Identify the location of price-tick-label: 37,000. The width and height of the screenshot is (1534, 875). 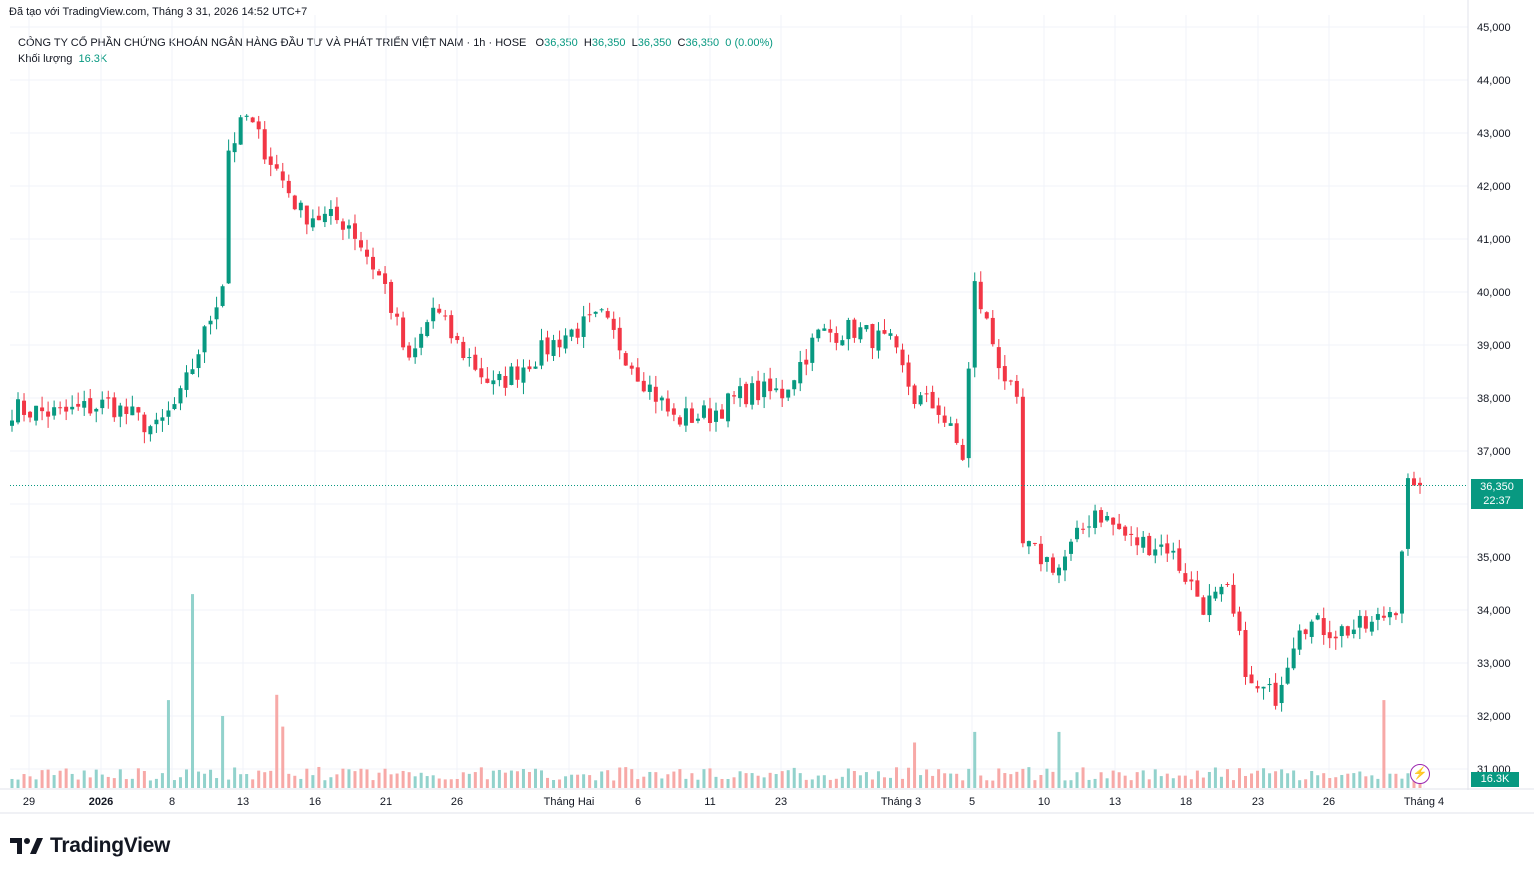
(1494, 452).